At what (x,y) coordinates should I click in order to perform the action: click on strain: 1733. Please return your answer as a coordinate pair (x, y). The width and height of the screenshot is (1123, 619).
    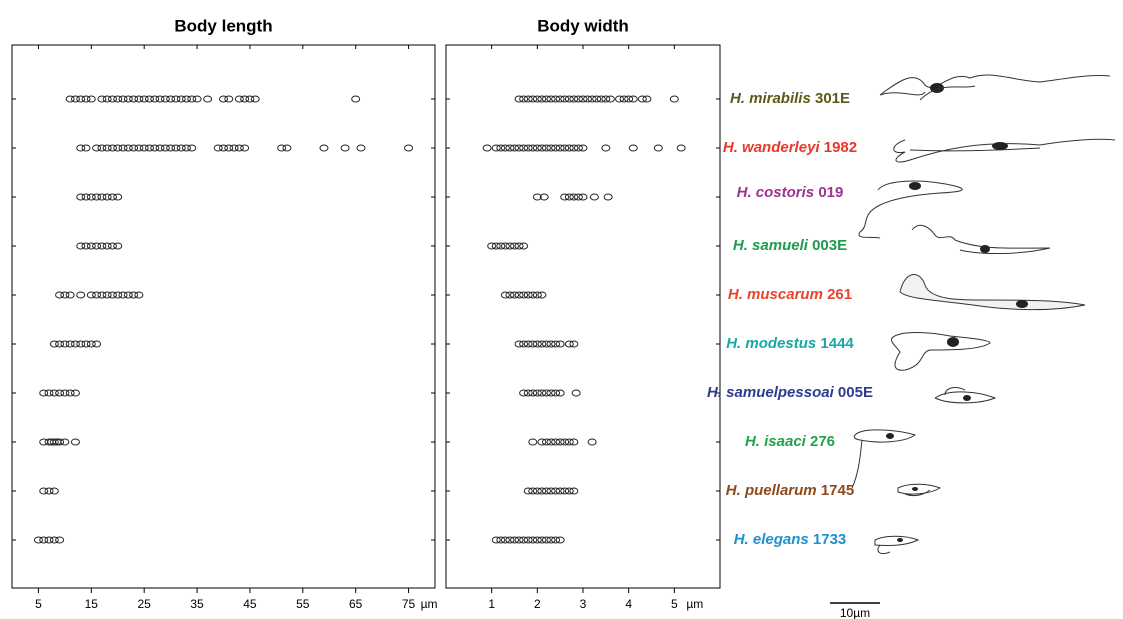
    Looking at the image, I should click on (829, 539).